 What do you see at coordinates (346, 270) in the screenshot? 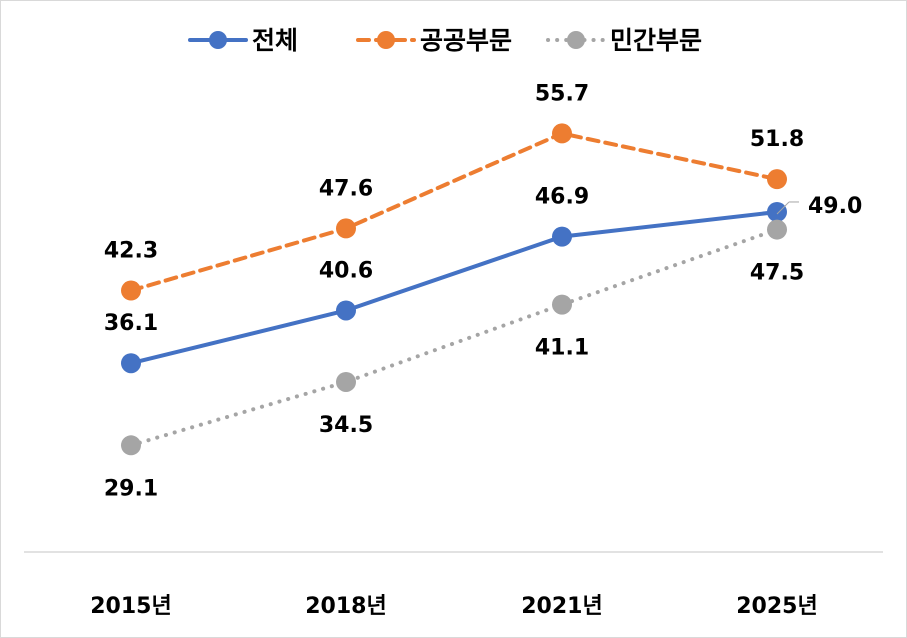
I see `data-label: 40.6` at bounding box center [346, 270].